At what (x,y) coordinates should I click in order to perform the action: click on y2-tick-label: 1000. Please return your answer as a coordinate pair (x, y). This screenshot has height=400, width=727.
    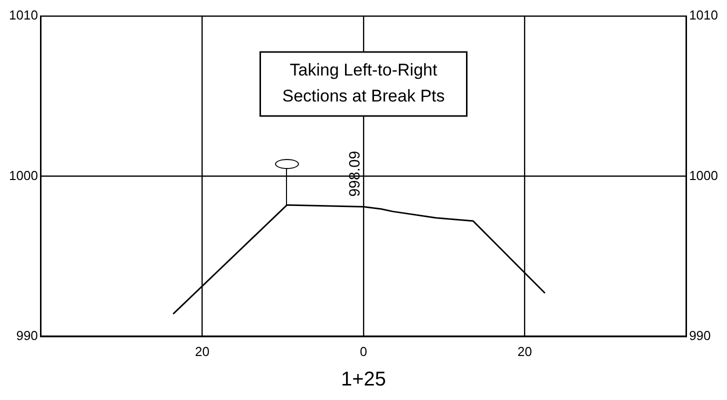
    Looking at the image, I should click on (703, 175).